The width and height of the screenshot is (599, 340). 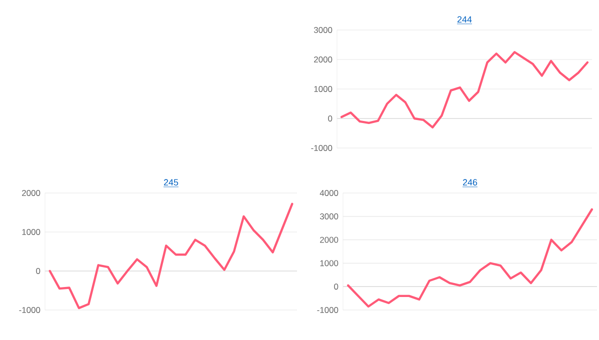 What do you see at coordinates (329, 193) in the screenshot?
I see `y-tick-label: 4000` at bounding box center [329, 193].